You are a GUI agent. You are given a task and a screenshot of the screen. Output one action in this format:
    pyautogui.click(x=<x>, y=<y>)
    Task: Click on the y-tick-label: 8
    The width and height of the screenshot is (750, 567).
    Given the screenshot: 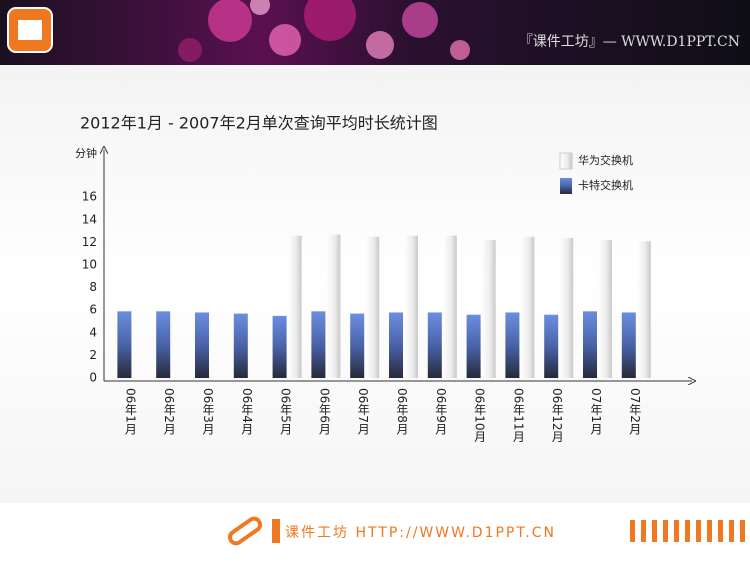 What is the action you would take?
    pyautogui.click(x=93, y=287)
    